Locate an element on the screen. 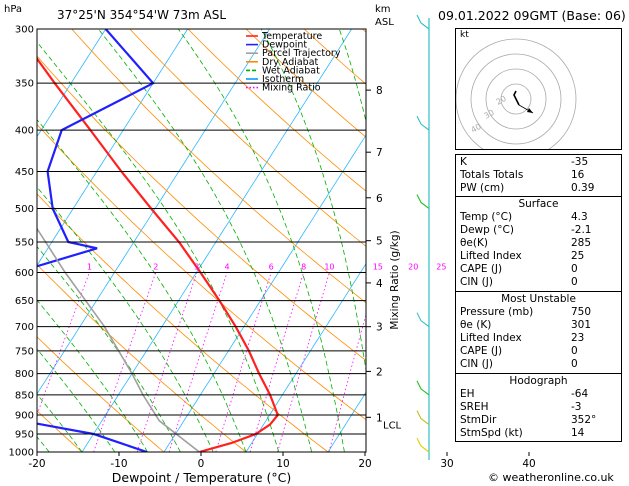 The height and width of the screenshot is (486, 629). mu-row: CIN (J) 0 is located at coordinates (538, 364).